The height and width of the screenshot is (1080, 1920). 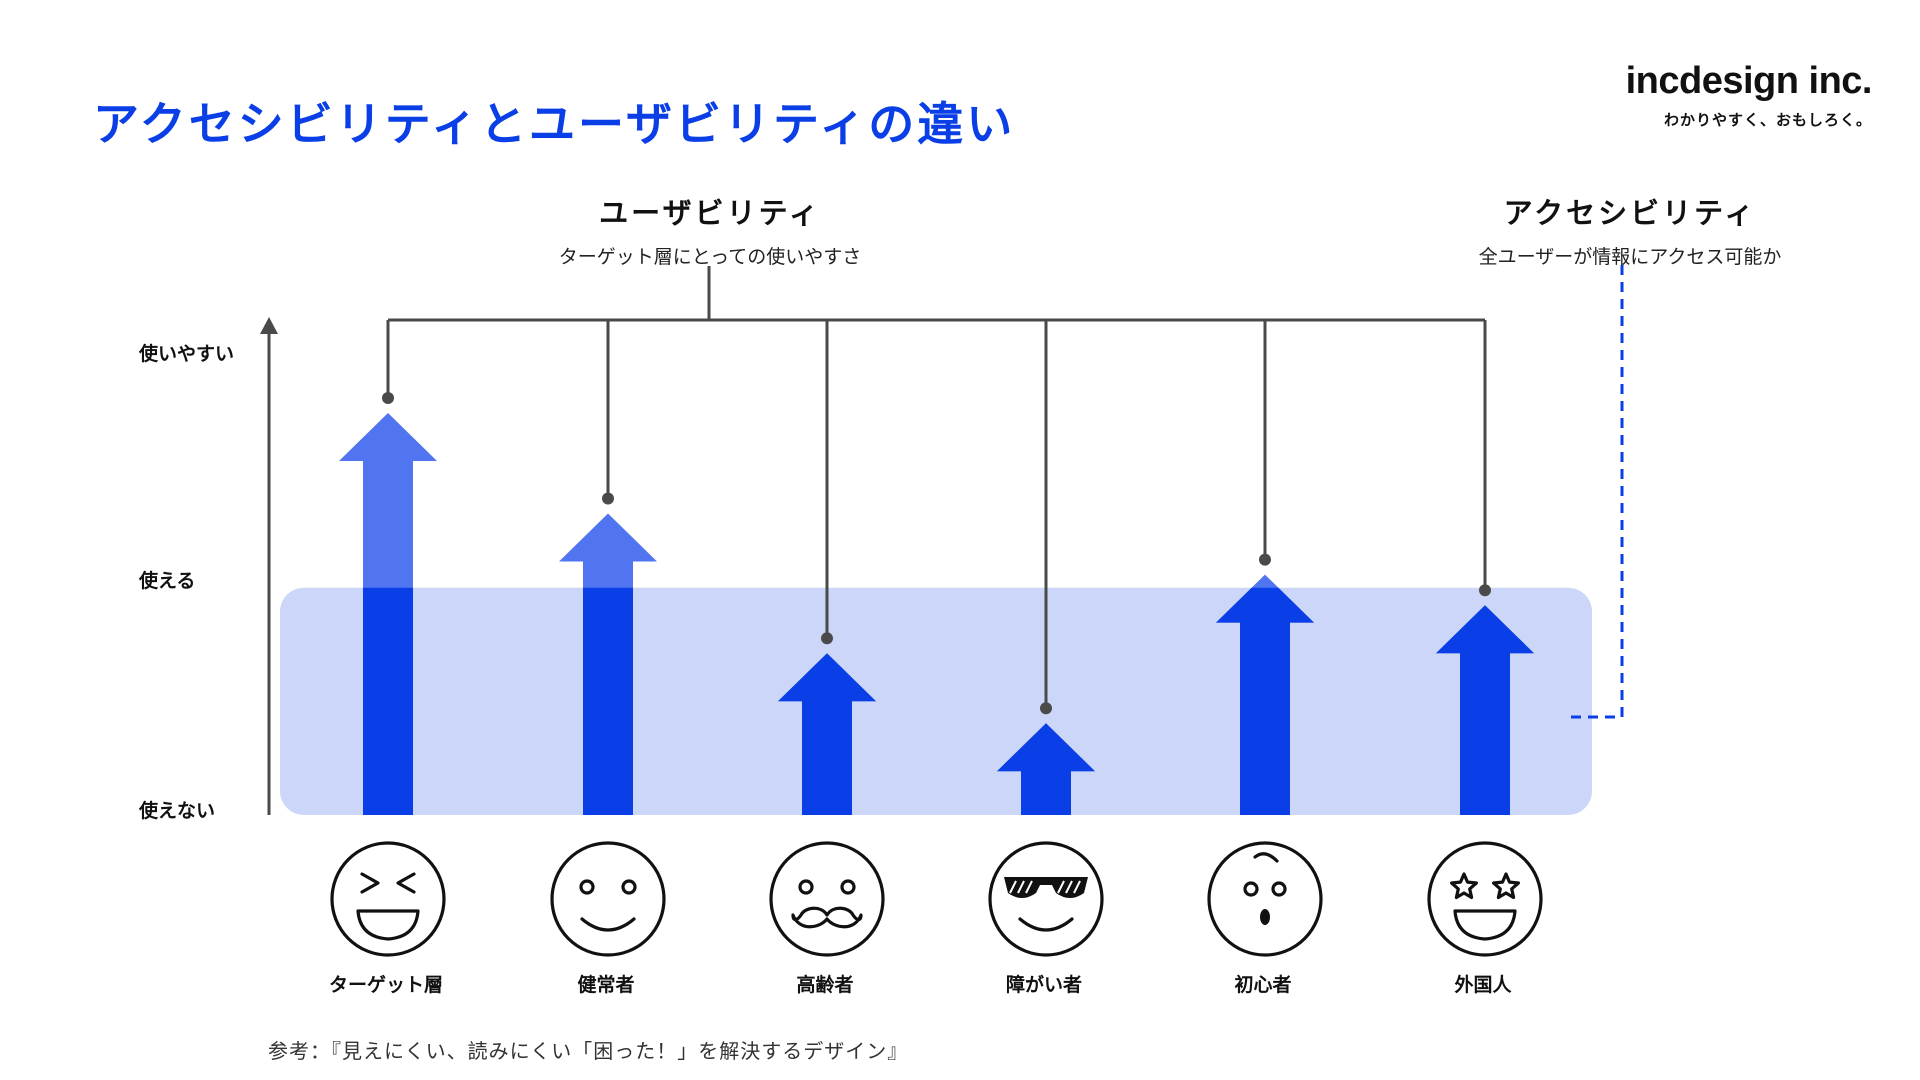 I want to click on mustache, so click(x=827, y=917).